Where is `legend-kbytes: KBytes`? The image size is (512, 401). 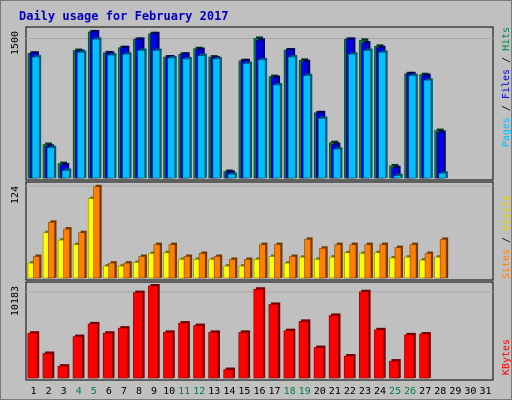 legend-kbytes: KBytes is located at coordinates (506, 357).